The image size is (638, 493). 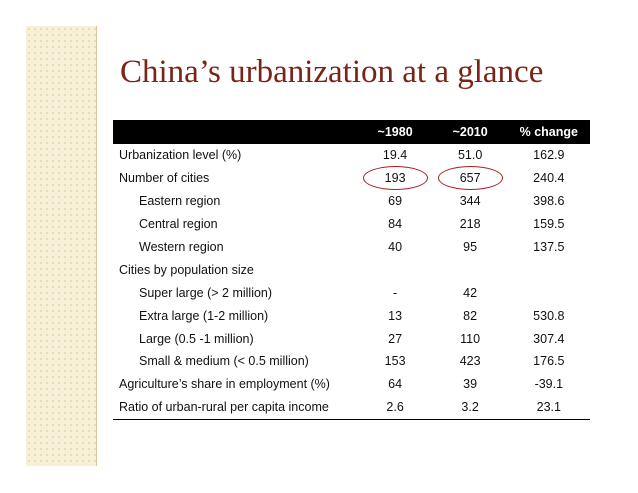 I want to click on value-change: 398.6, so click(x=549, y=201).